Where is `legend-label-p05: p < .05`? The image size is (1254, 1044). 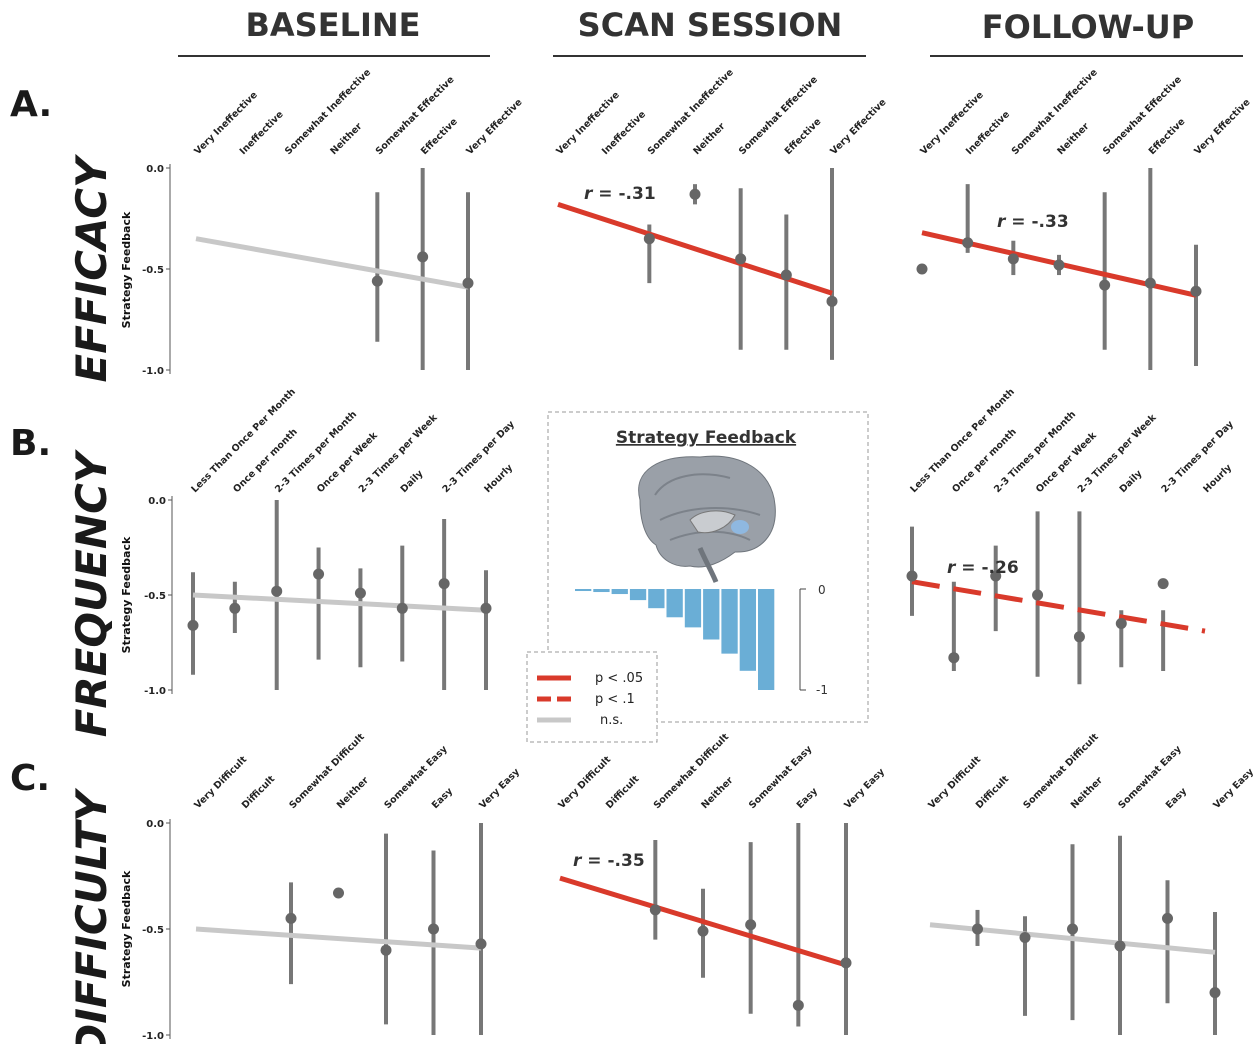 legend-label-p05: p < .05 is located at coordinates (619, 678).